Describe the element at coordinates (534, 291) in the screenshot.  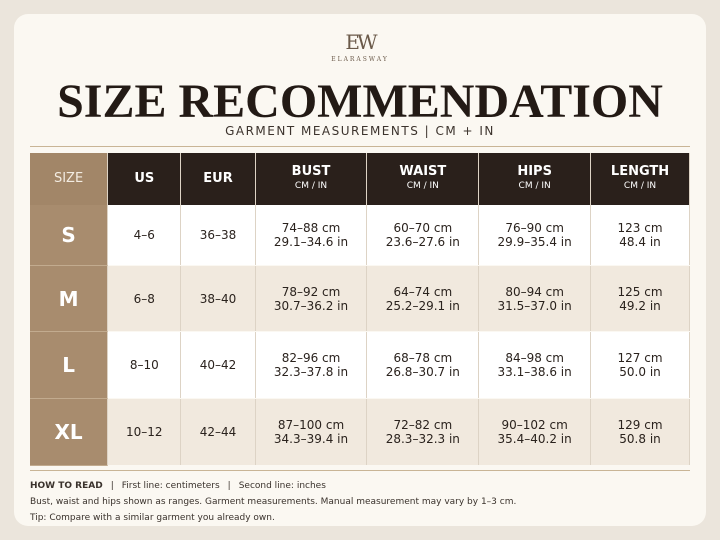
I see `cell-line: 80–94 cm` at that location.